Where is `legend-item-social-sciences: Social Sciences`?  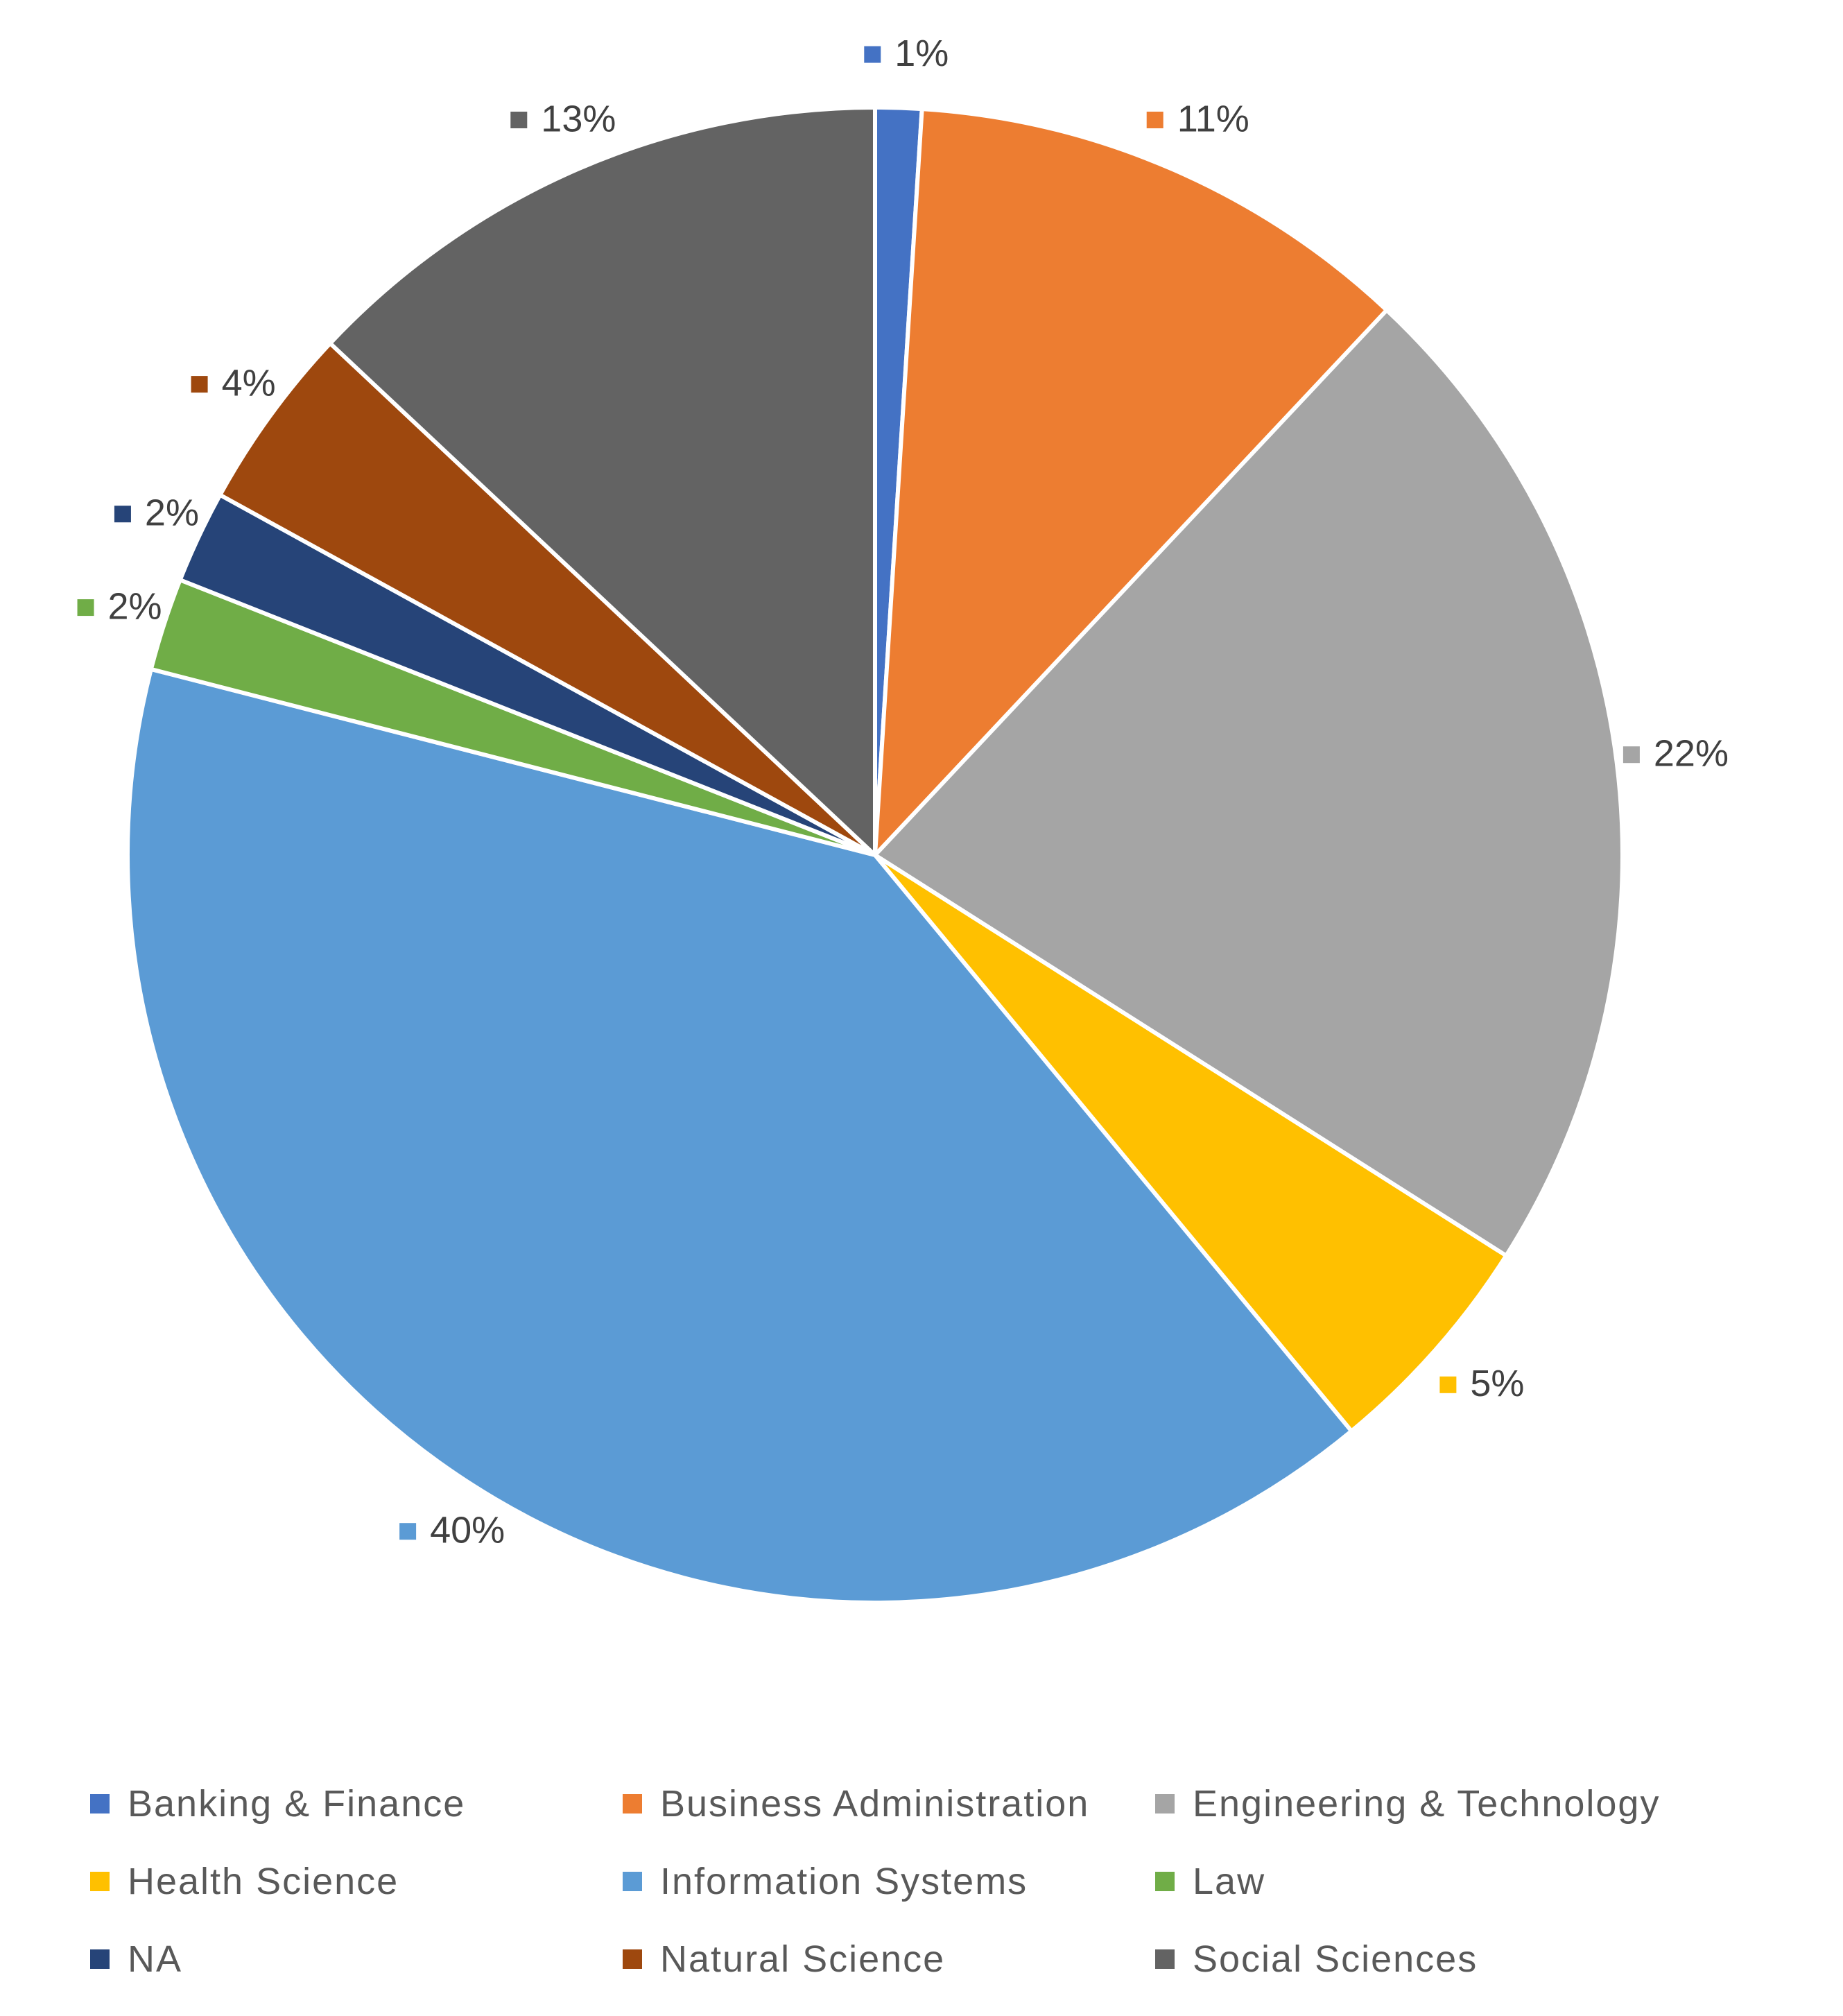
legend-item-social-sciences: Social Sciences is located at coordinates (1455, 1959).